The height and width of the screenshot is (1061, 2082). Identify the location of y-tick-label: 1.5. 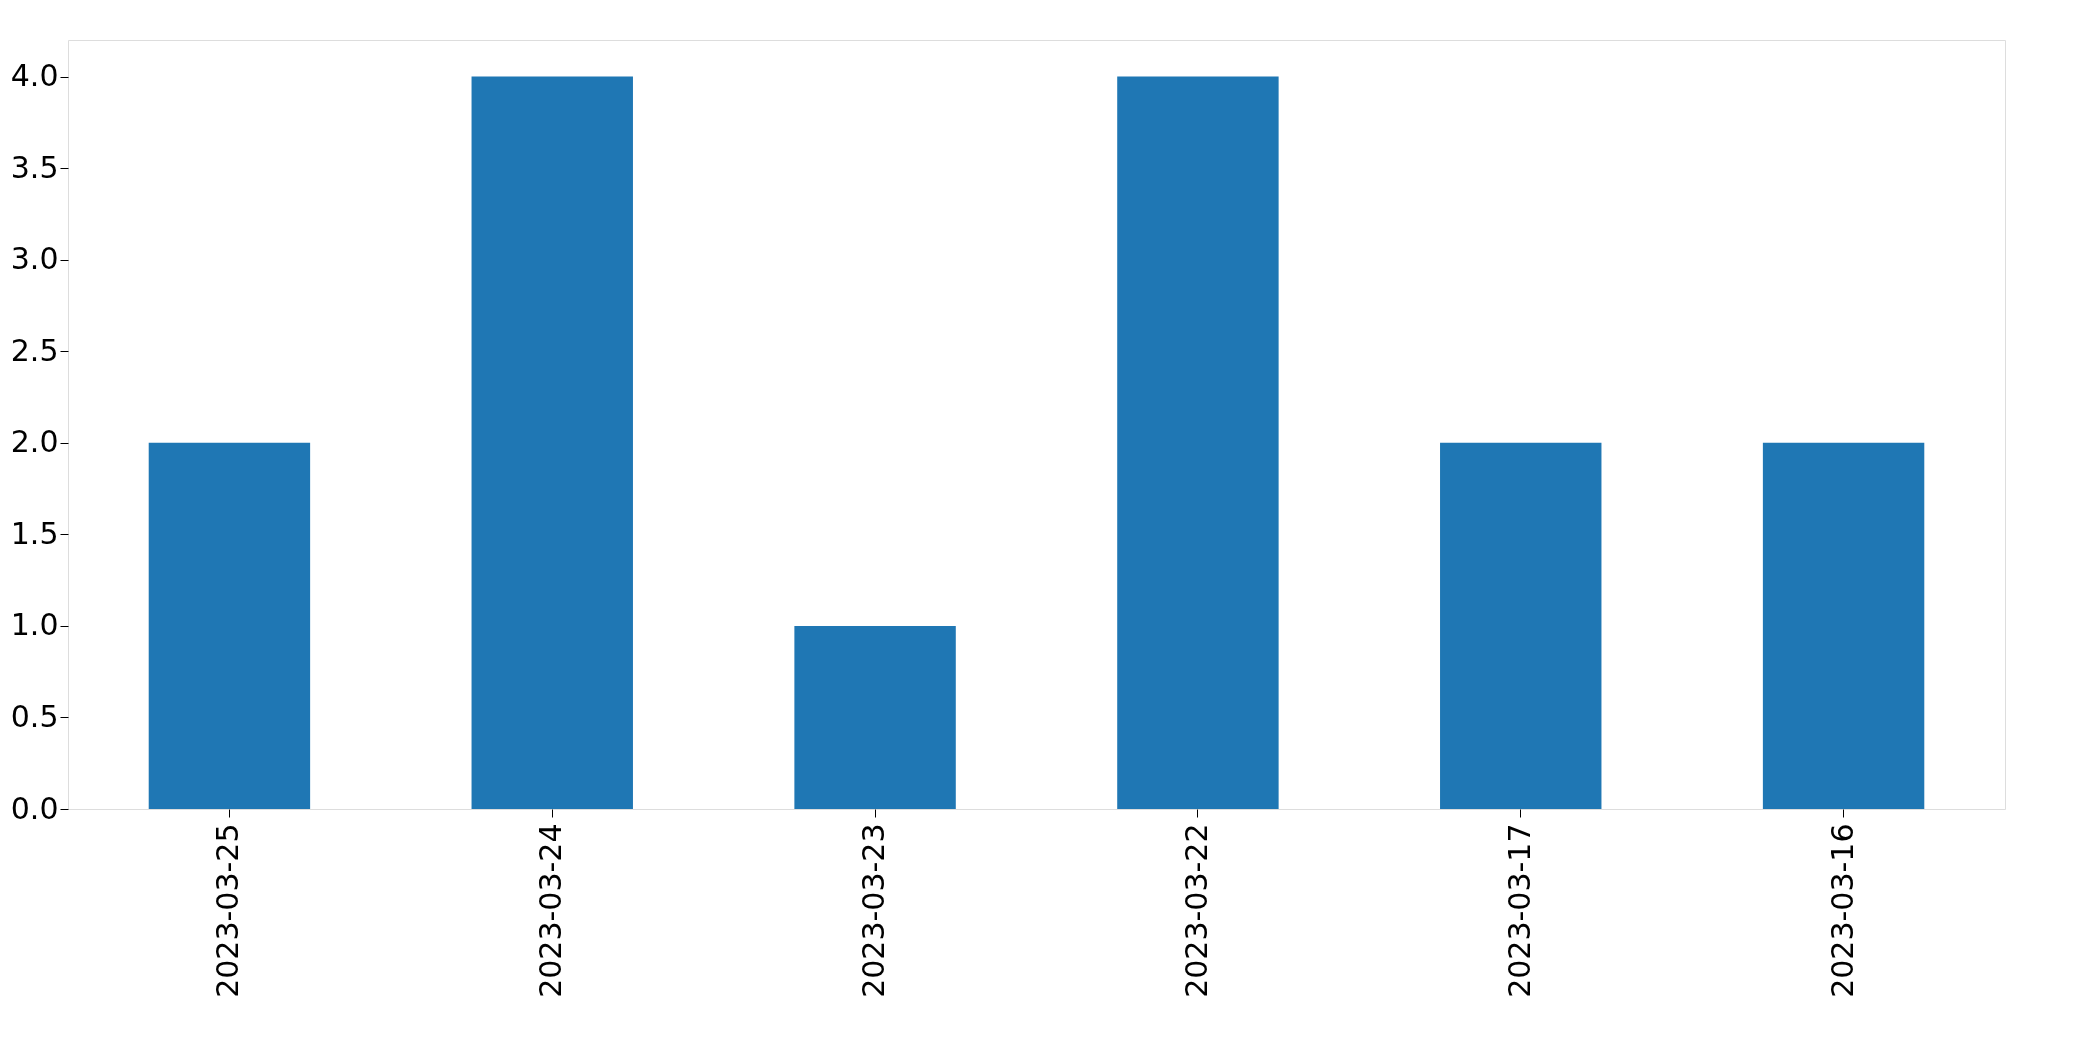
(34, 533).